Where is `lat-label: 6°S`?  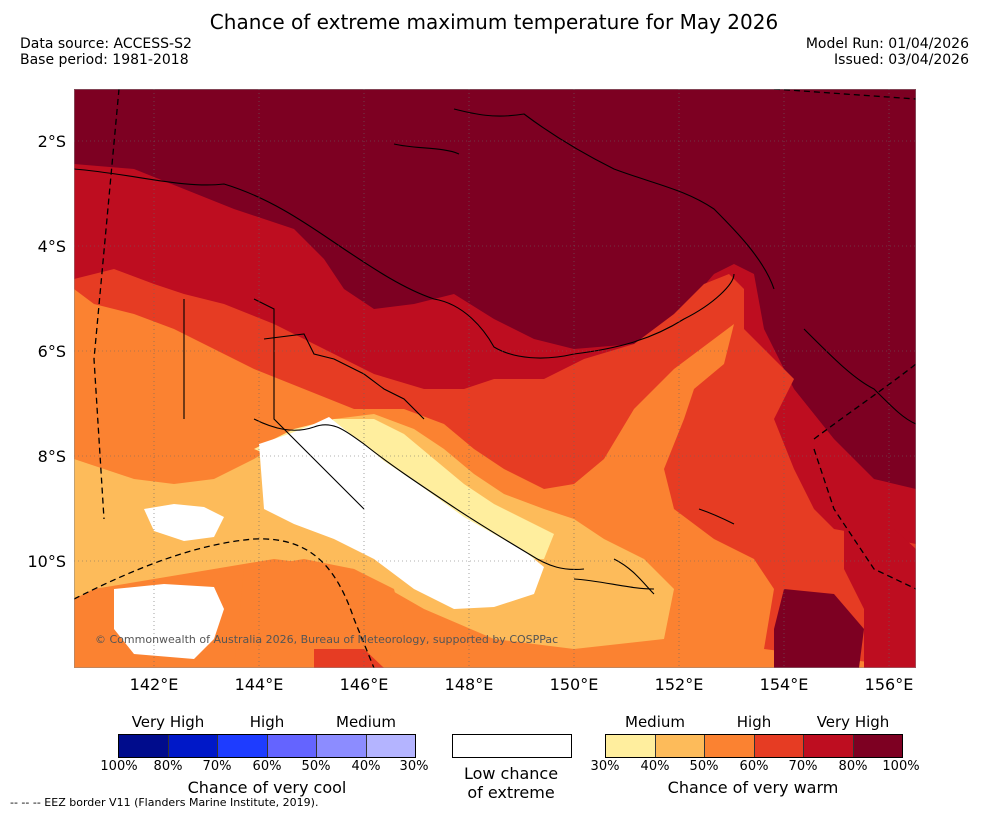
lat-label: 6°S is located at coordinates (51, 351).